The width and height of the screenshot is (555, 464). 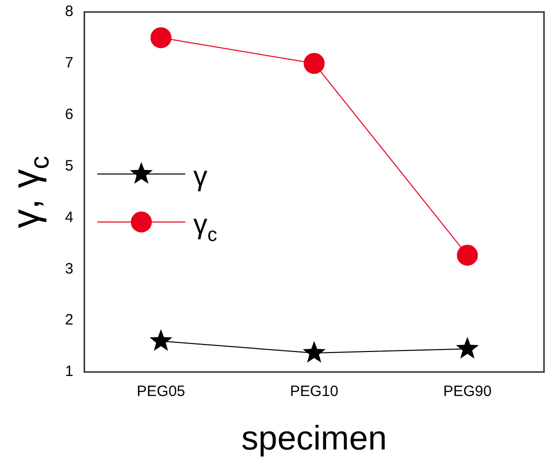 I want to click on y-tick-label: 3, so click(x=69, y=269).